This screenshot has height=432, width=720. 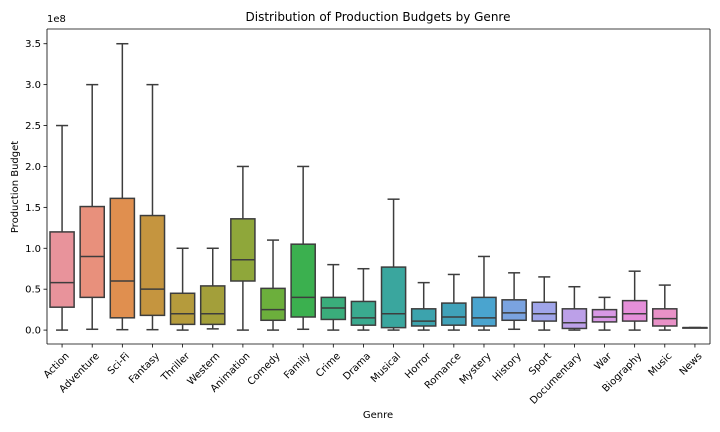 I want to click on box-music, so click(x=664, y=307).